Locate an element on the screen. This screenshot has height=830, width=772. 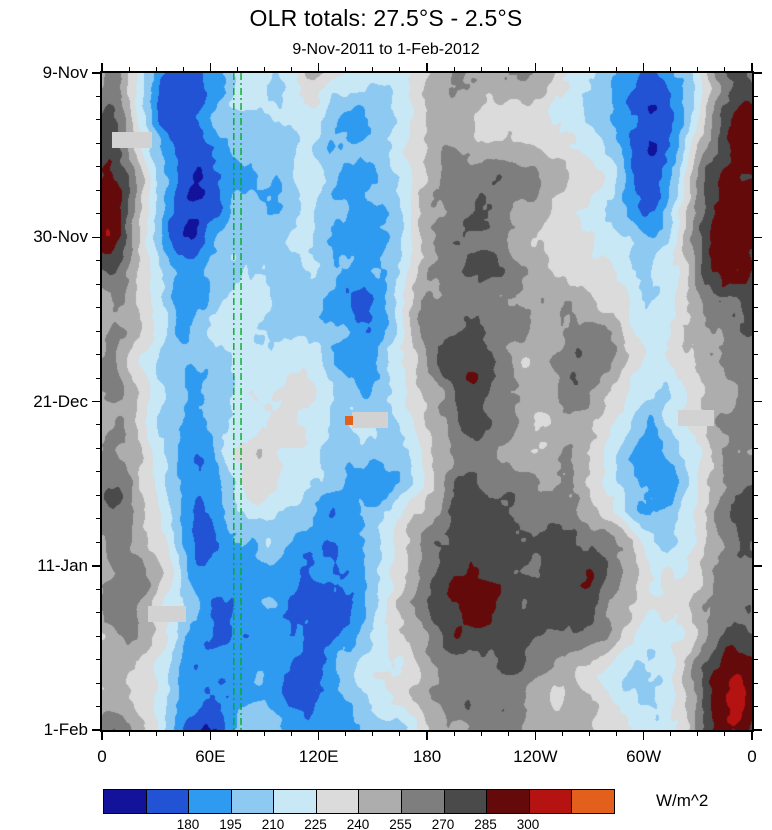
y-tick-label: 30-Nov is located at coordinates (60, 237).